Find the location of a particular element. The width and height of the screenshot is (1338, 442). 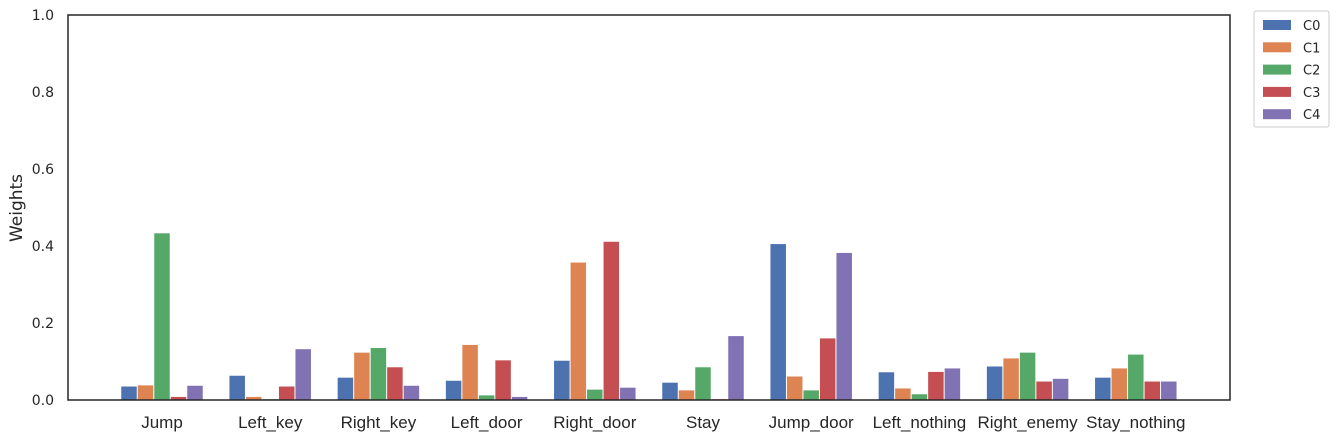

legend: C0 C1 C2 C3 C4 is located at coordinates (1291, 69).